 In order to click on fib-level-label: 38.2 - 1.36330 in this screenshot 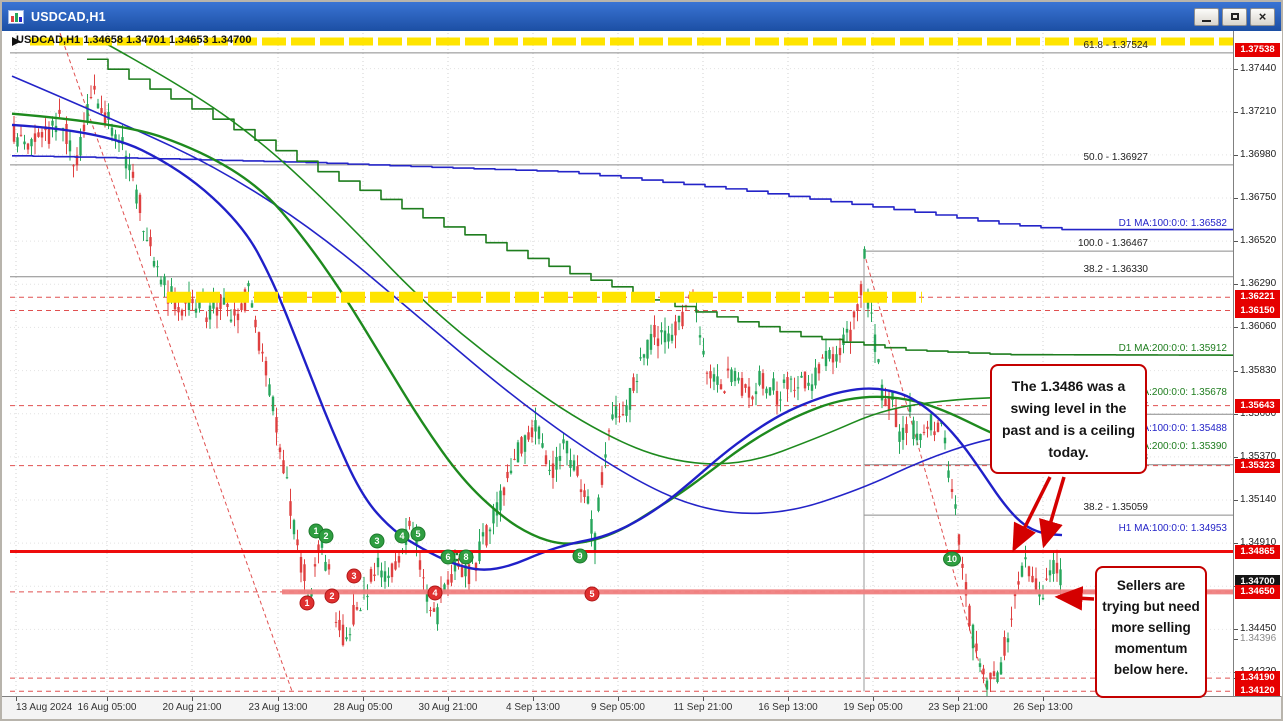, I will do `click(1116, 269)`.